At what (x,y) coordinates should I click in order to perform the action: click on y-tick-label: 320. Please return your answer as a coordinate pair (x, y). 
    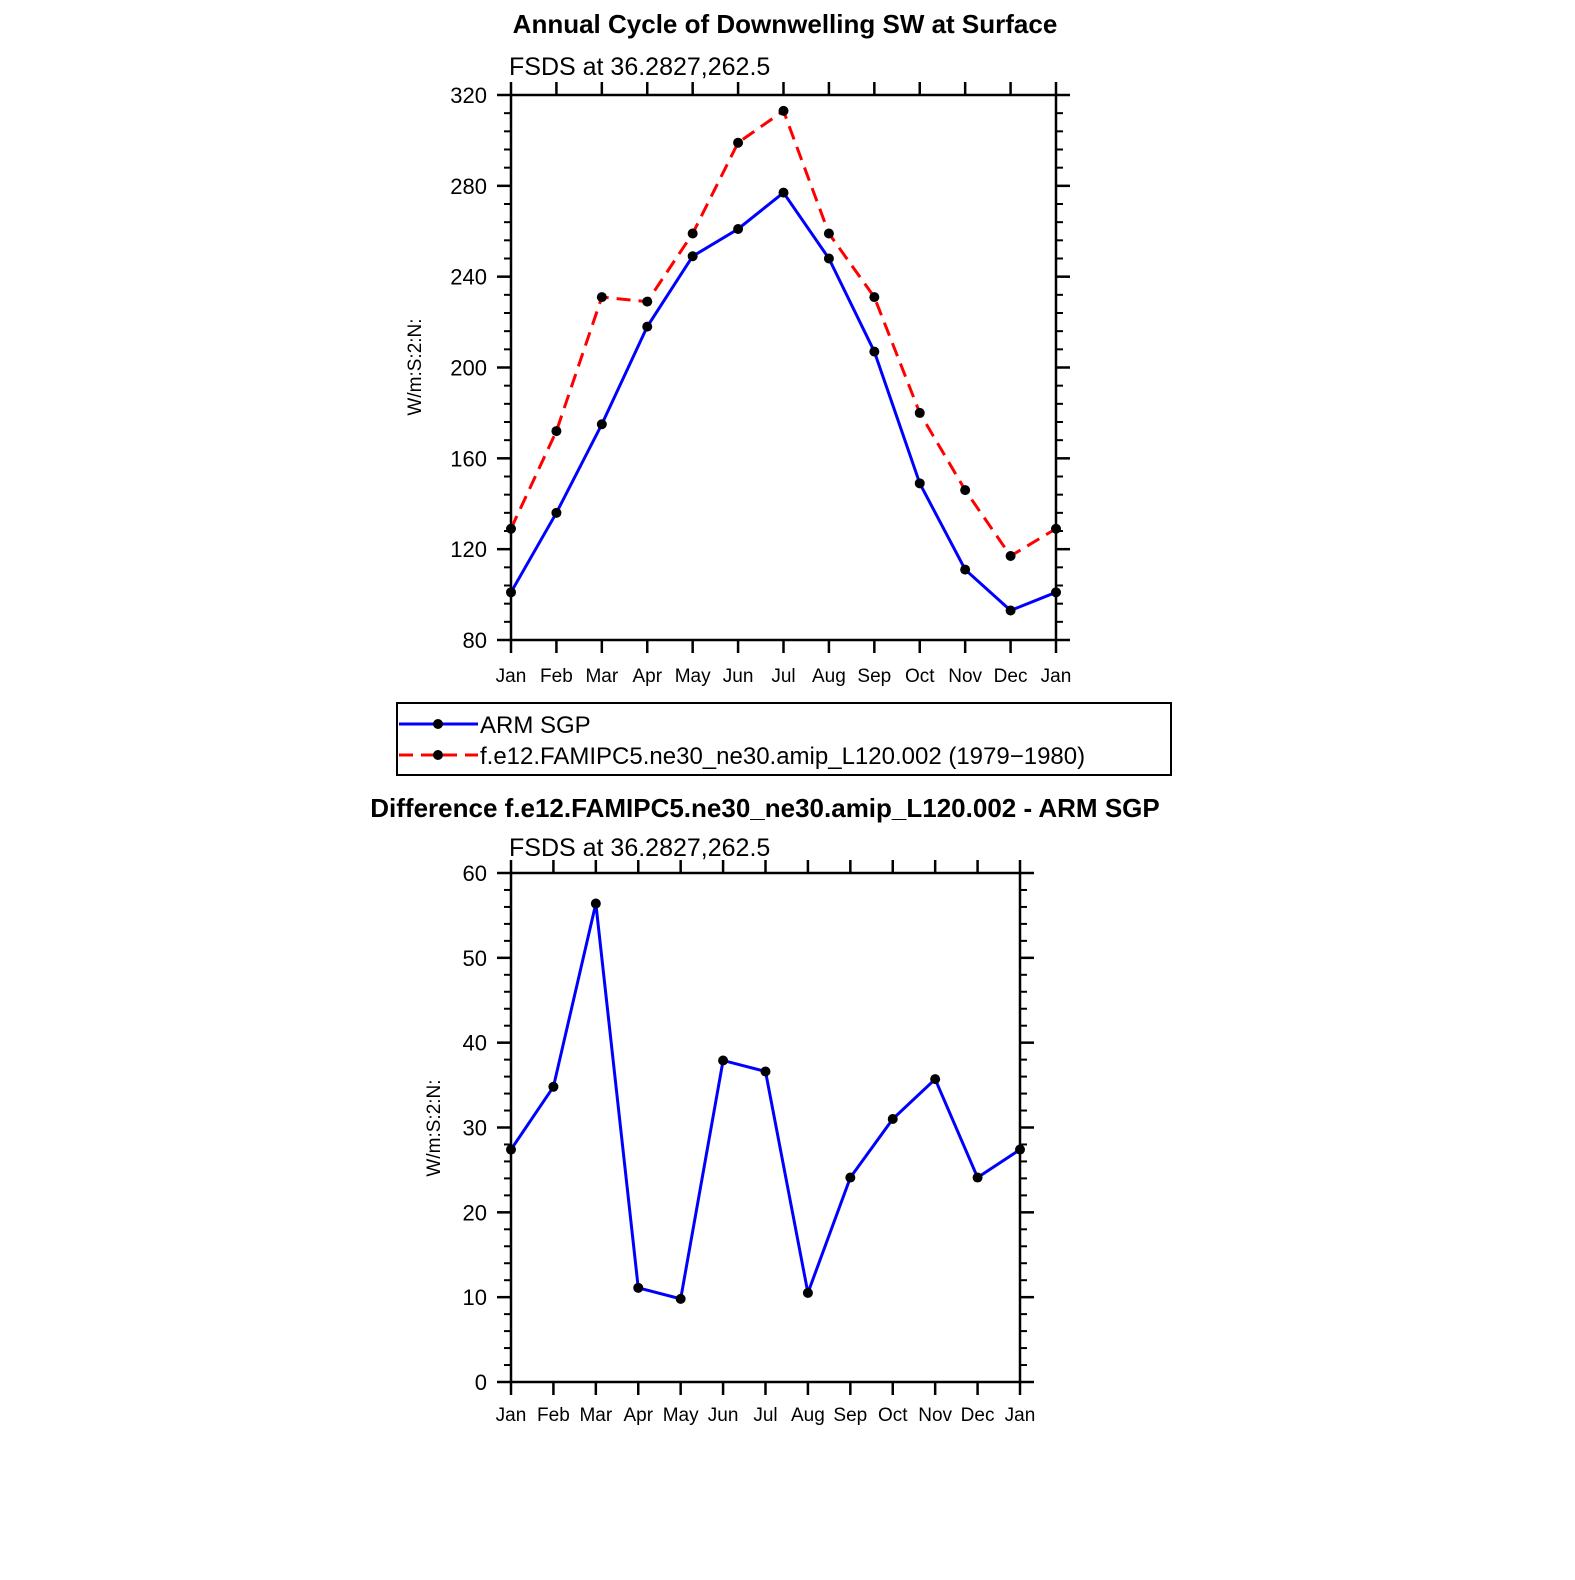
    Looking at the image, I should click on (468, 95).